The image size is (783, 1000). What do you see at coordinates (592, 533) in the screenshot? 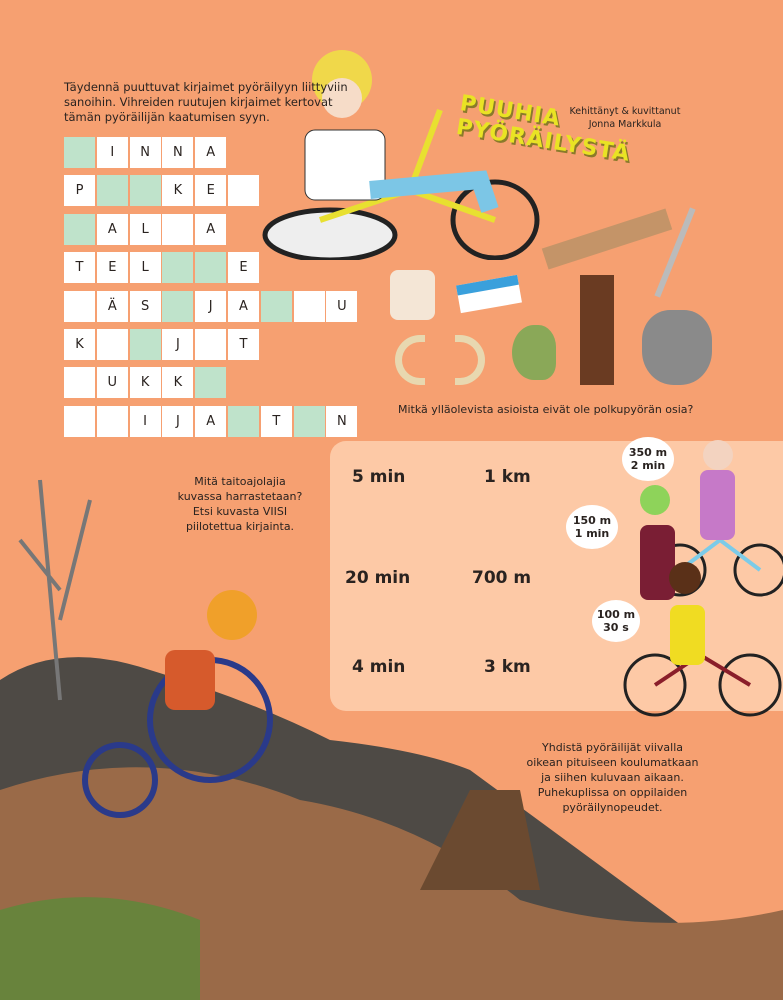
I see `bubble-time: 1 min` at bounding box center [592, 533].